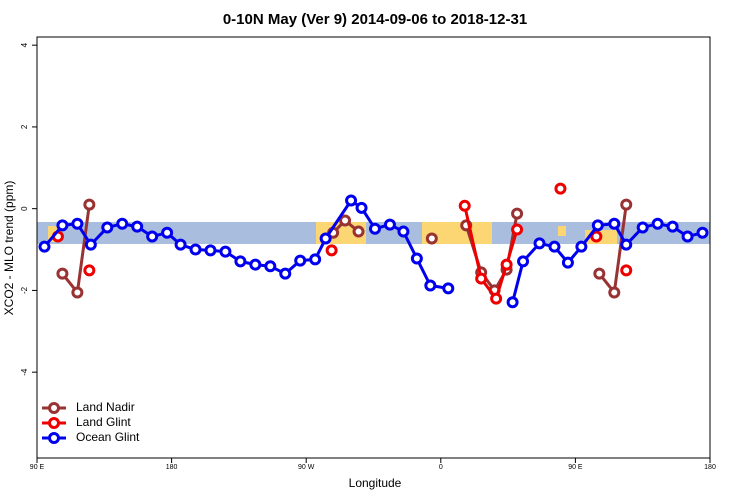  I want to click on y-tick-label: -4, so click(24, 372).